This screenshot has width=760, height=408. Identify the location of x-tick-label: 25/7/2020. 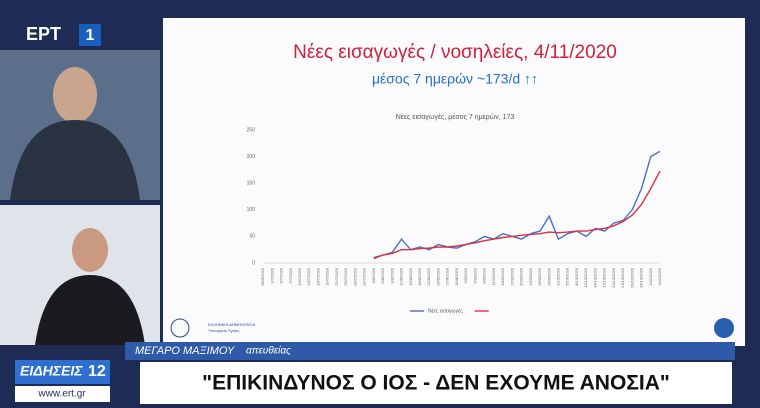
(345, 276).